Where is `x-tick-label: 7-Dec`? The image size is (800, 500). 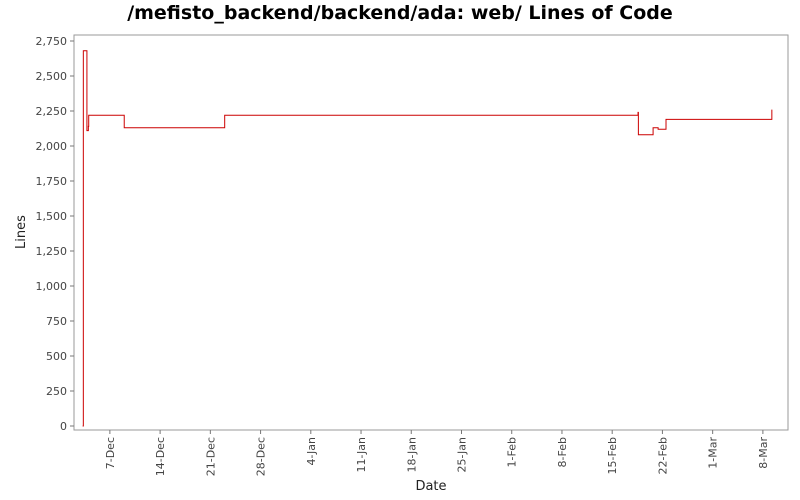 x-tick-label: 7-Dec is located at coordinates (110, 453).